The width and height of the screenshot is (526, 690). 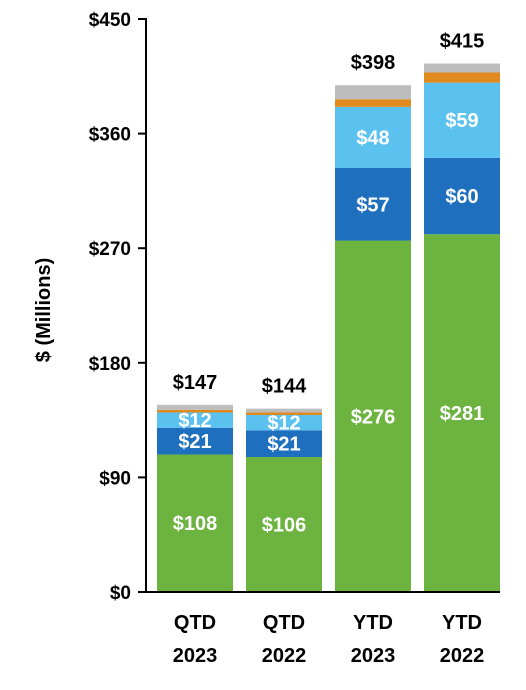 I want to click on y-axis-label: $ (Millions), so click(x=44, y=310).